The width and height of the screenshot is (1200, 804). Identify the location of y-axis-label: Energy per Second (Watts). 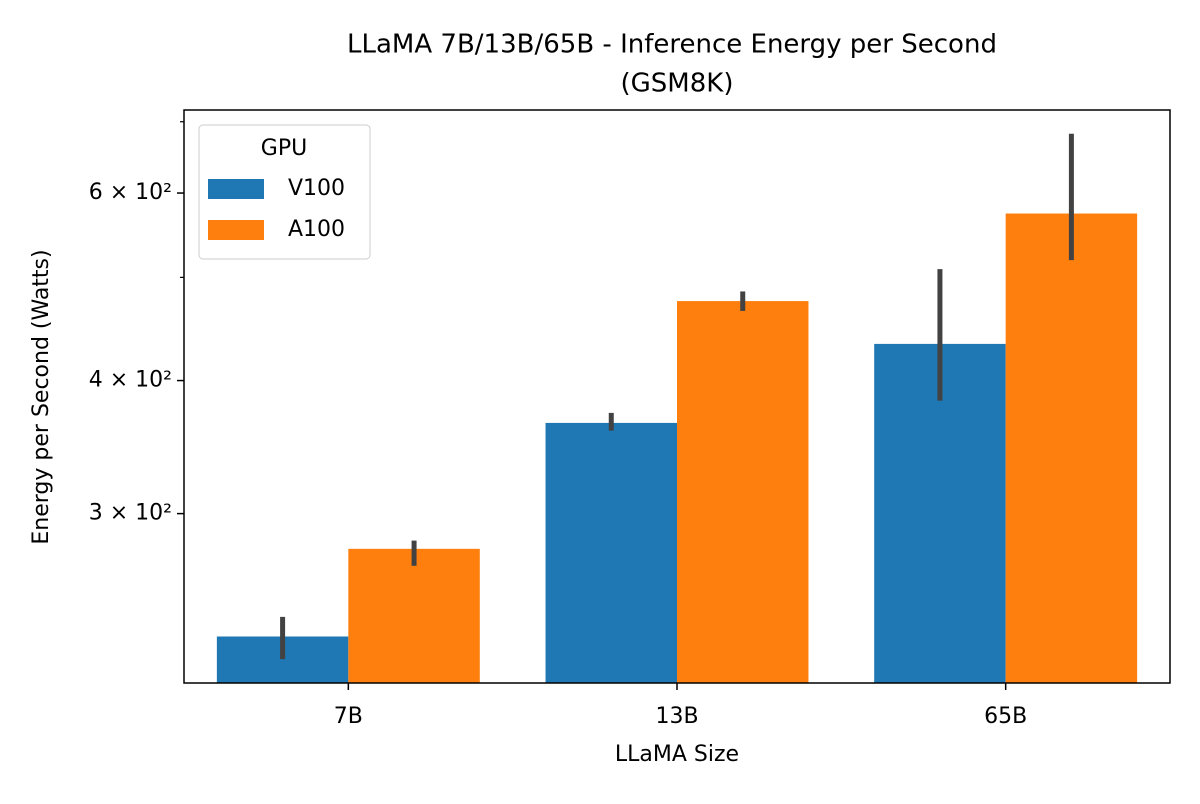
(41, 396).